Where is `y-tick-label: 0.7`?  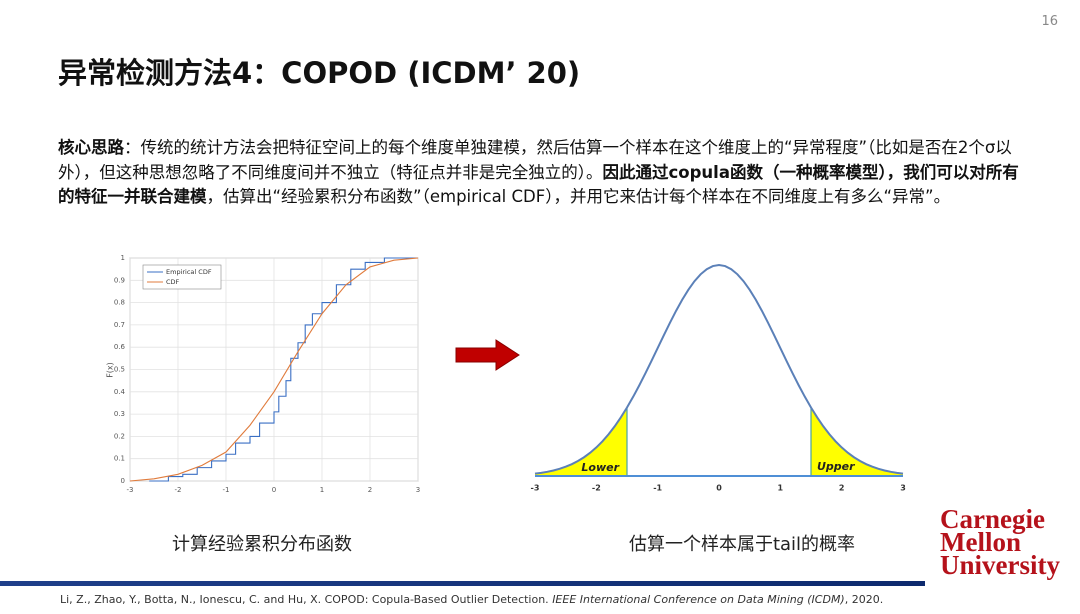
y-tick-label: 0.7 is located at coordinates (119, 325).